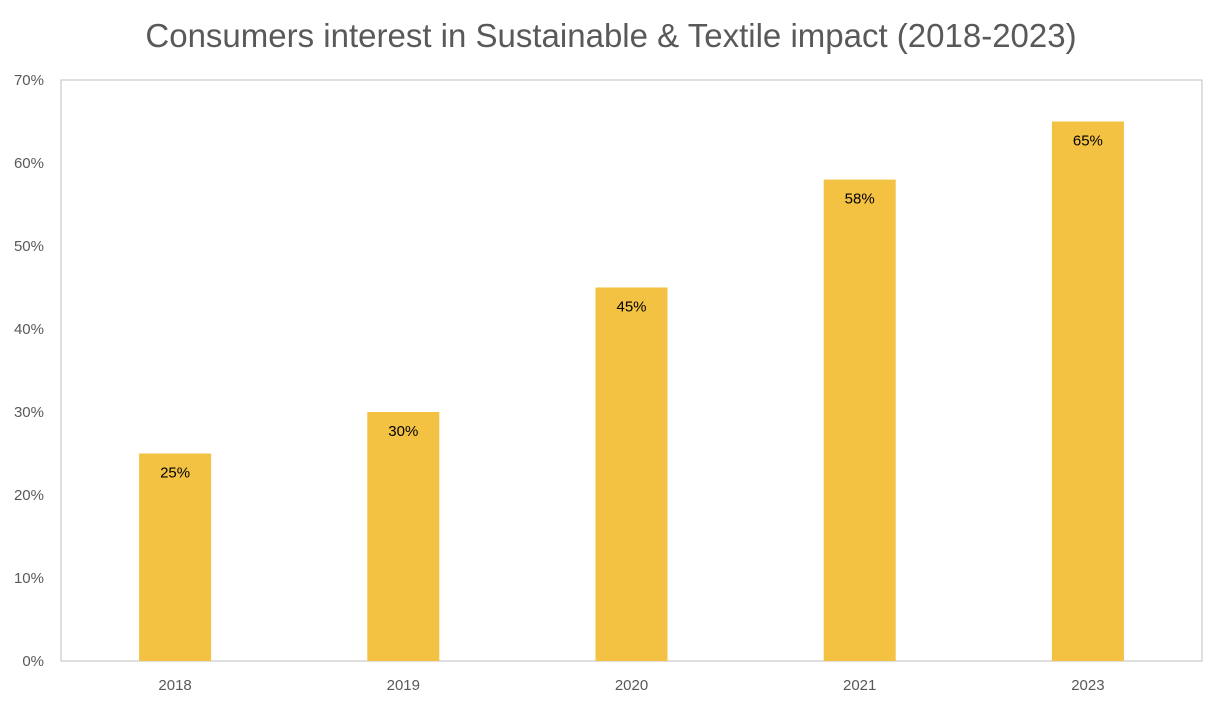  Describe the element at coordinates (29, 371) in the screenshot. I see `y-axis: 0% 10% 20% 30% 40% 50% 60% 70%` at that location.